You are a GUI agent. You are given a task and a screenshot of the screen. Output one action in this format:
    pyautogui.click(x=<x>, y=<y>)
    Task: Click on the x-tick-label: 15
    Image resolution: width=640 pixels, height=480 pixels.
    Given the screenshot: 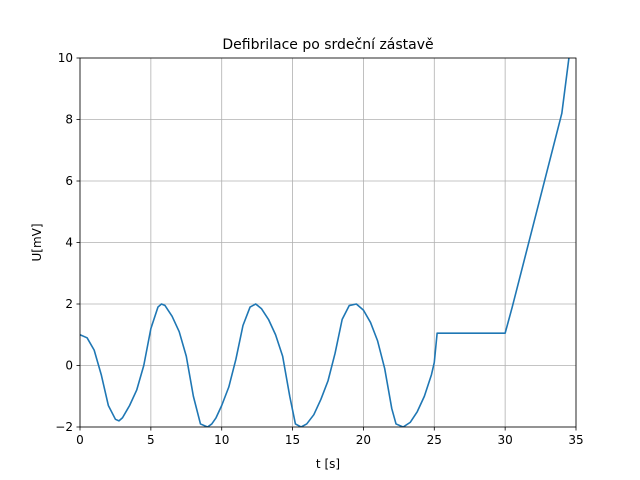 What is the action you would take?
    pyautogui.click(x=292, y=440)
    